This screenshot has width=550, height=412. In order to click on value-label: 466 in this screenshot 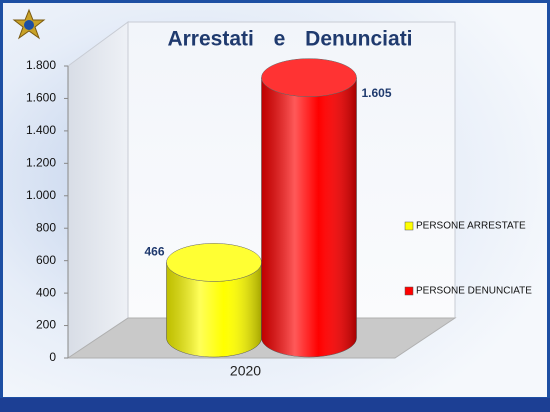, I will do `click(154, 252)`.